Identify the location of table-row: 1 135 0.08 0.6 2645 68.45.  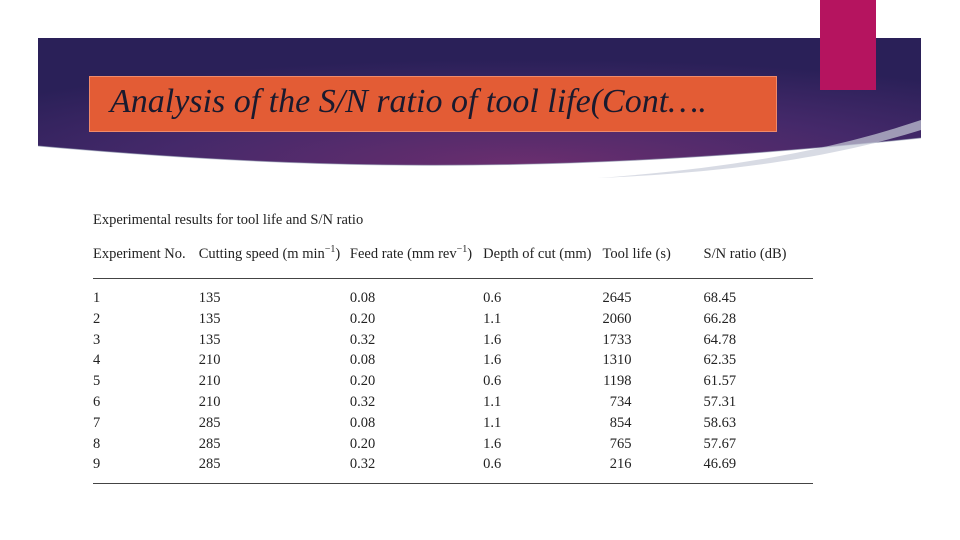
(453, 294).